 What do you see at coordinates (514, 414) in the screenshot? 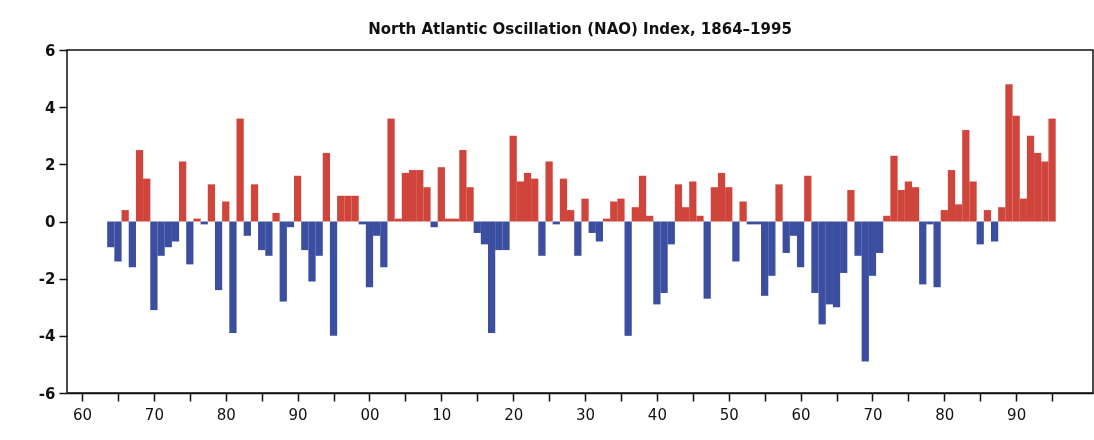
I see `x-tick-label: 20` at bounding box center [514, 414].